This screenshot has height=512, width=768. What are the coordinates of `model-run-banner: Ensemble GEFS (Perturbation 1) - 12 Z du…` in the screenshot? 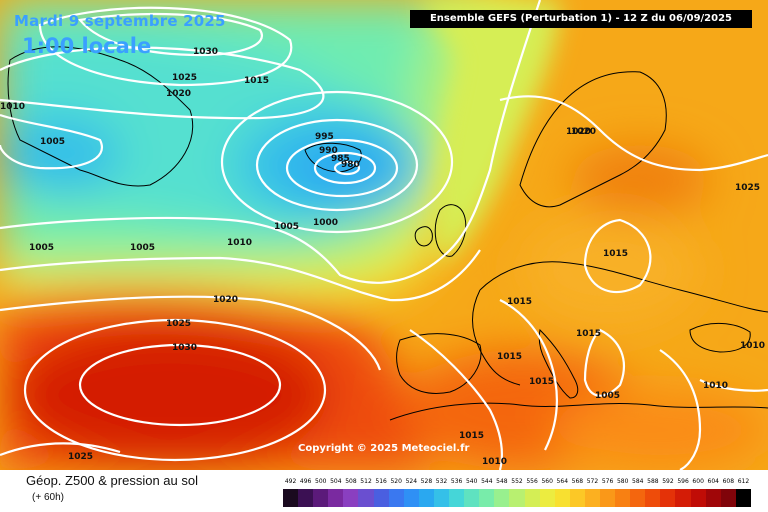 It's located at (581, 19).